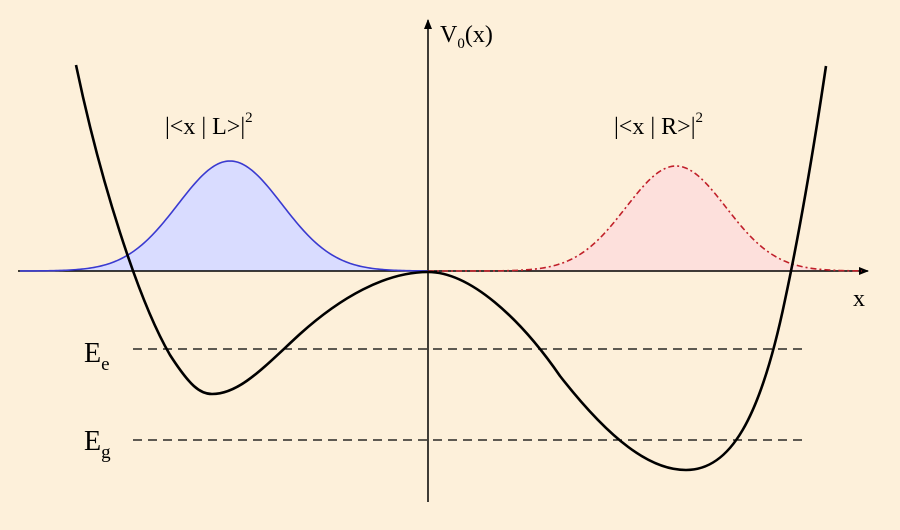 This screenshot has height=530, width=900. Describe the element at coordinates (466, 37) in the screenshot. I see `y-axis-label: V0(x)` at that location.